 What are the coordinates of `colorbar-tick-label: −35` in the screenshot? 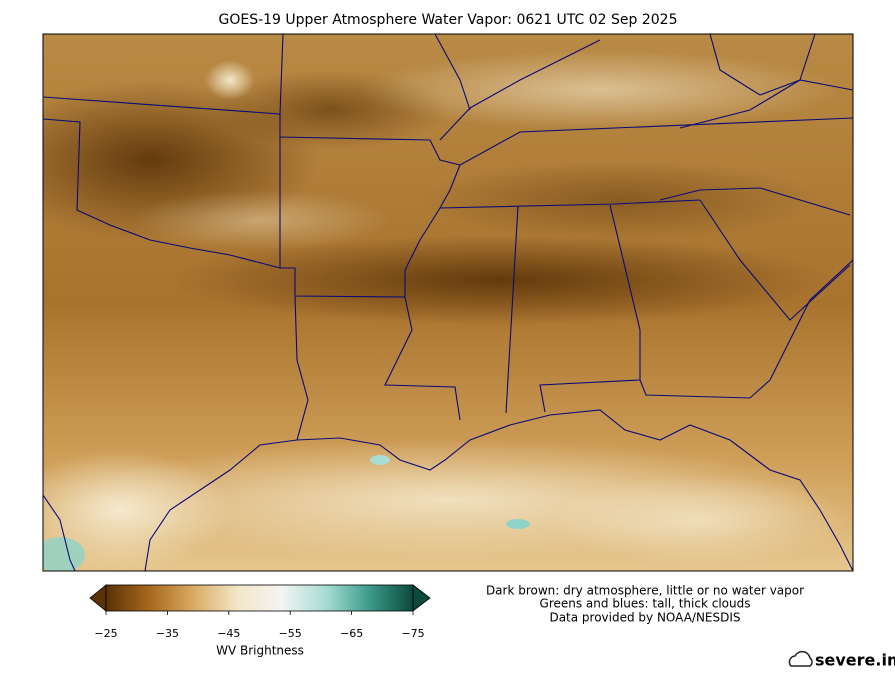 It's located at (167, 633).